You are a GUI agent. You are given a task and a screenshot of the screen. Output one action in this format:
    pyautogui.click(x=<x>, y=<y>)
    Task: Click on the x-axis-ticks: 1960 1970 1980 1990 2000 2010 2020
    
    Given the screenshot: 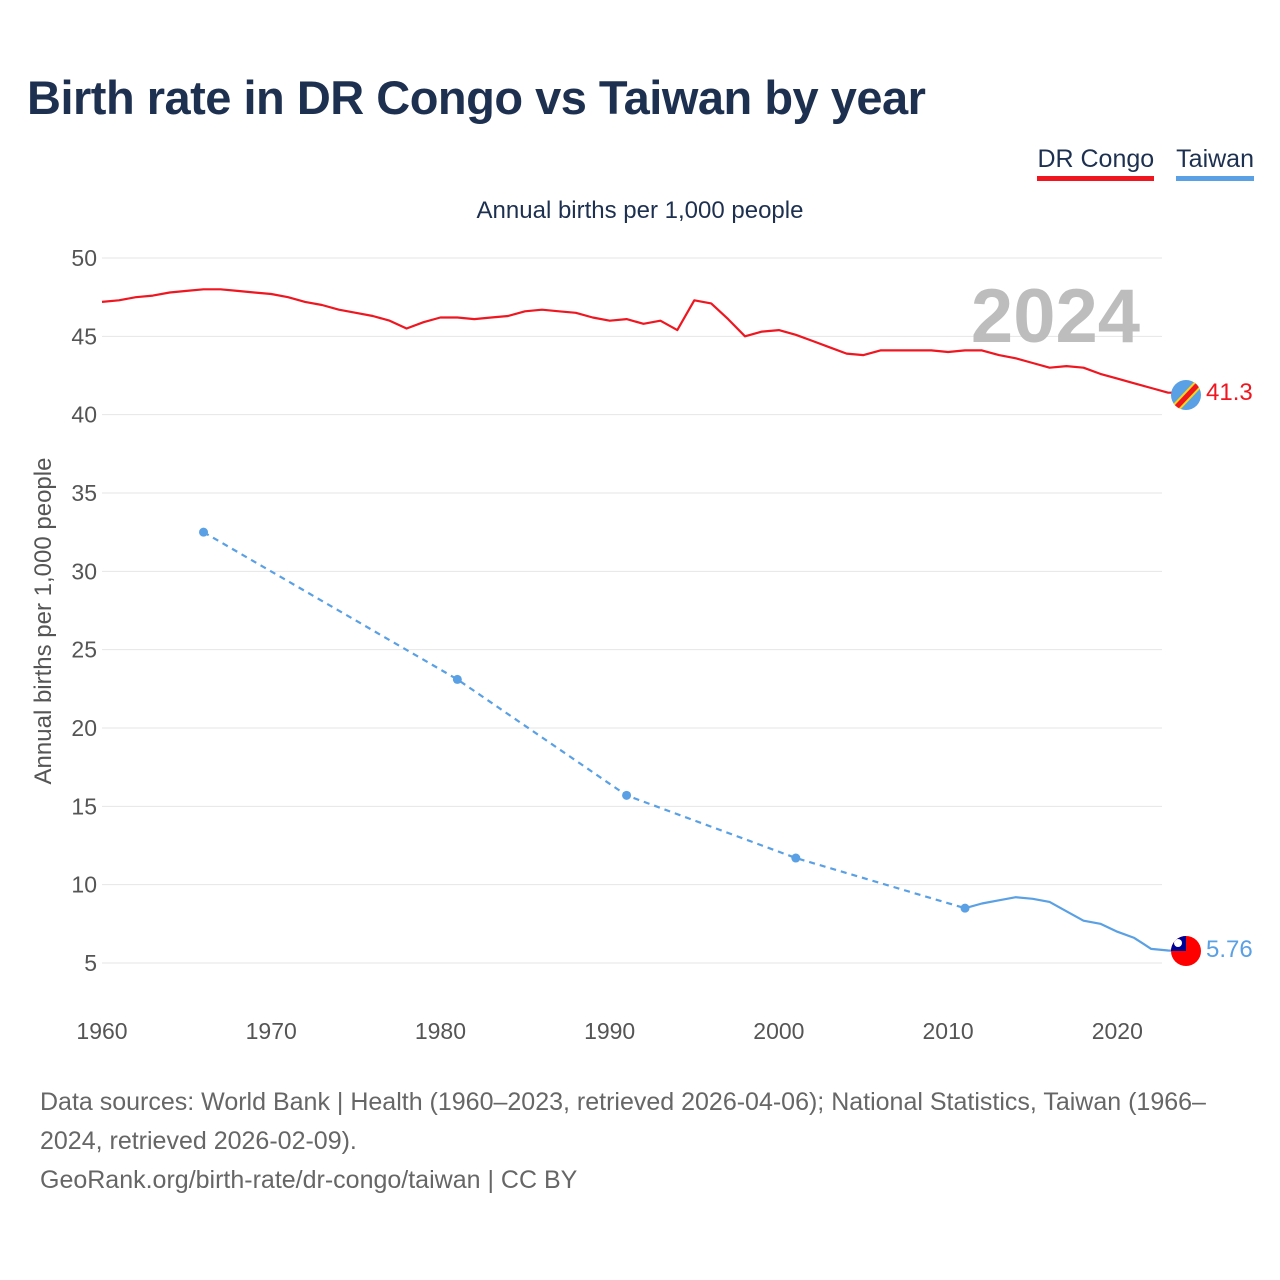 What is the action you would take?
    pyautogui.click(x=609, y=1031)
    